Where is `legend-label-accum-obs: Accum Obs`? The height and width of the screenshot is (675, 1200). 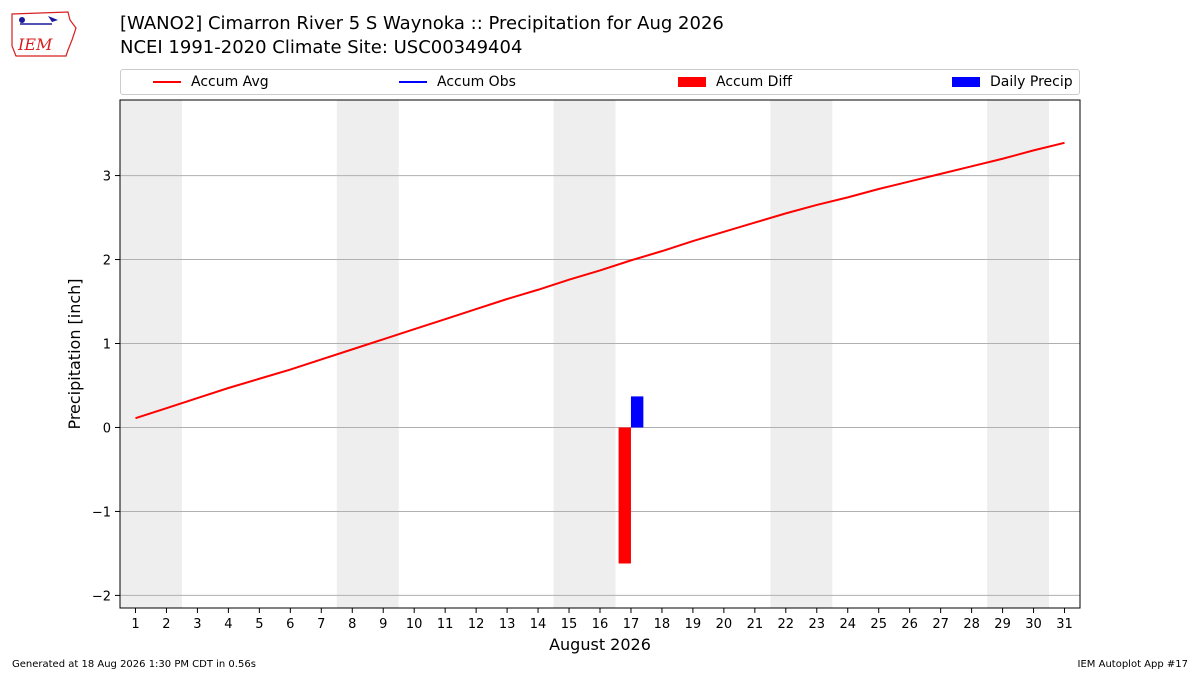 legend-label-accum-obs: Accum Obs is located at coordinates (476, 82).